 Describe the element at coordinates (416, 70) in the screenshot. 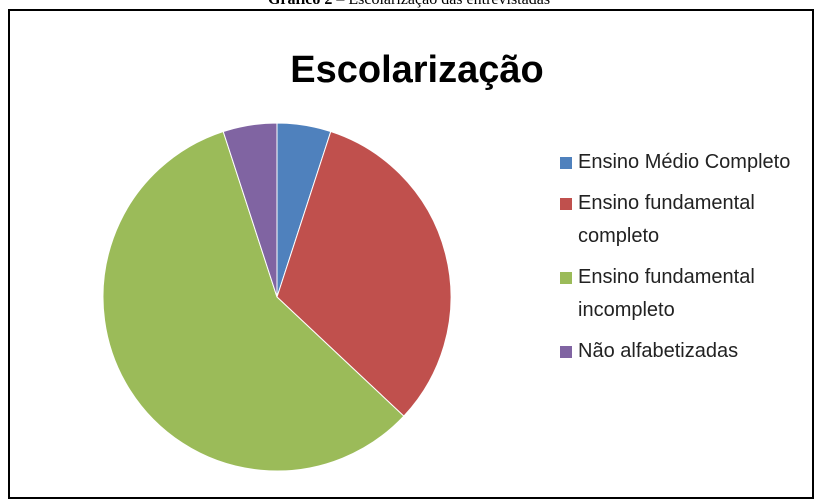

I see `chart-title: Escolarização` at that location.